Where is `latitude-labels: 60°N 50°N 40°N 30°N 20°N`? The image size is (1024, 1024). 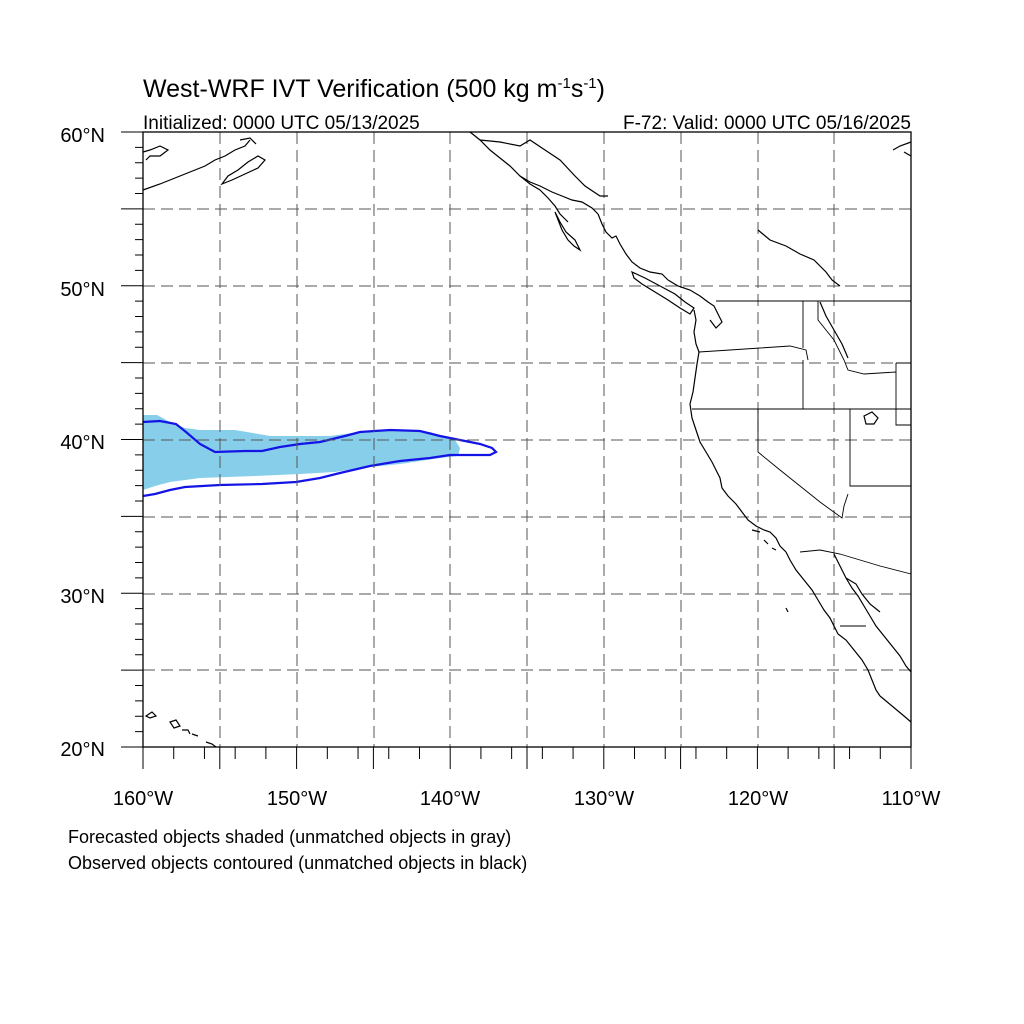
latitude-labels: 60°N 50°N 40°N 30°N 20°N is located at coordinates (82, 443).